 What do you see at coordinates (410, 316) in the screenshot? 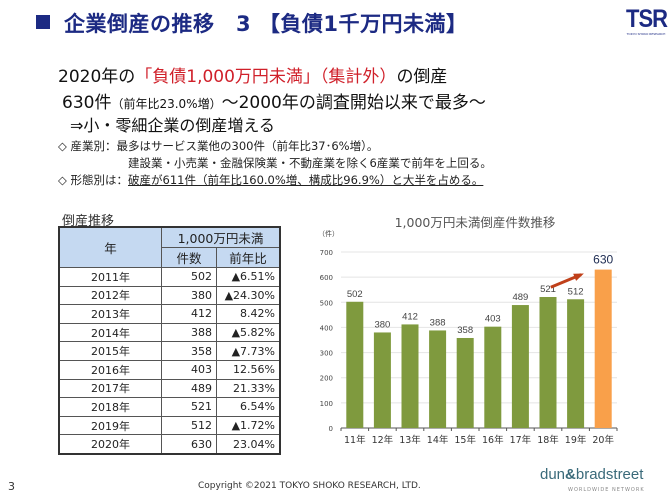
I see `data-label: 412` at bounding box center [410, 316].